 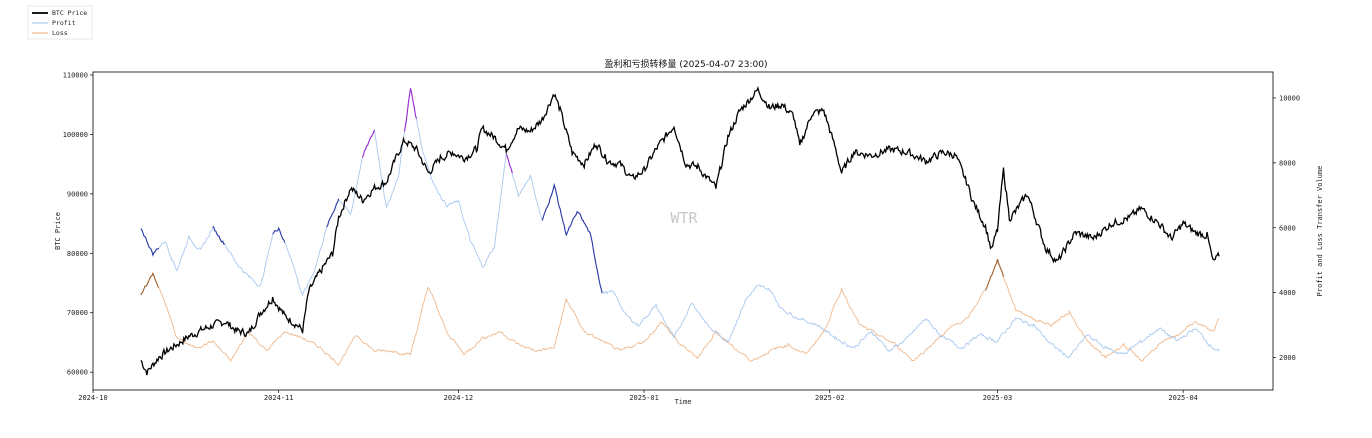 What do you see at coordinates (1287, 293) in the screenshot?
I see `y-right-tick-label-4000: 4000` at bounding box center [1287, 293].